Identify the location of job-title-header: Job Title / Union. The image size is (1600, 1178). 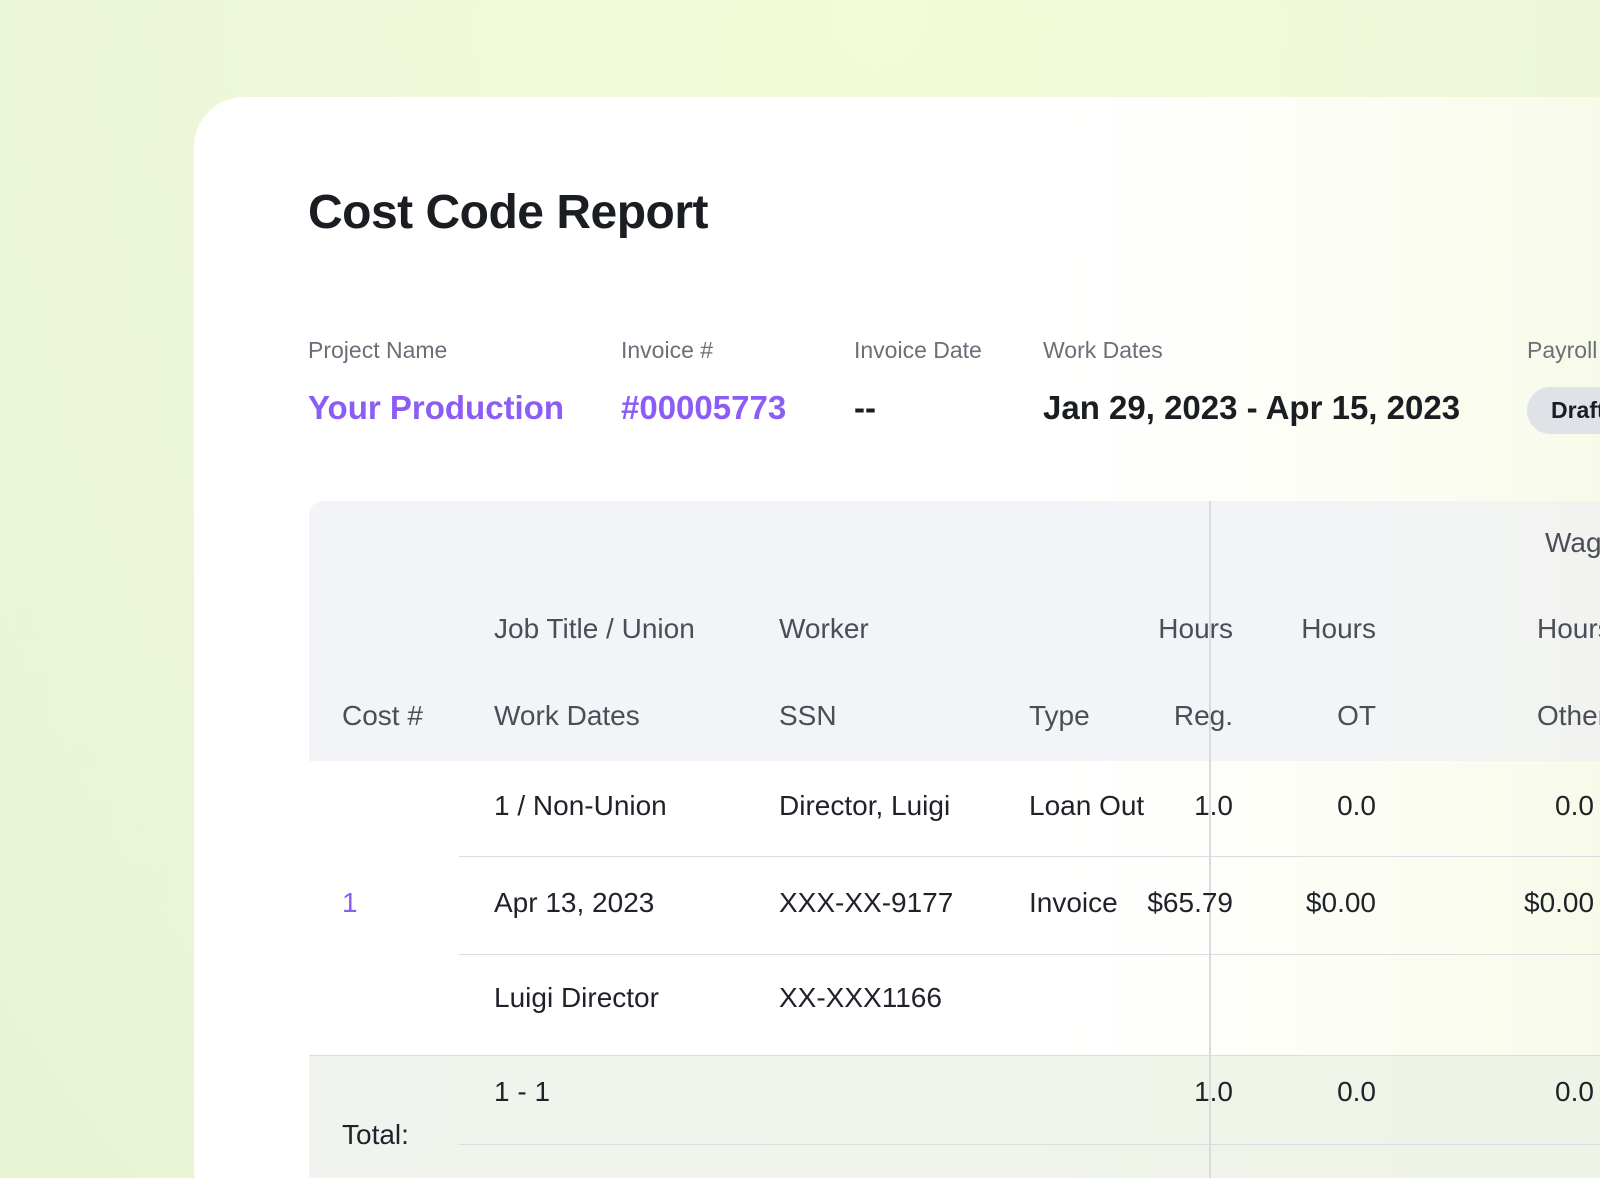
(594, 628).